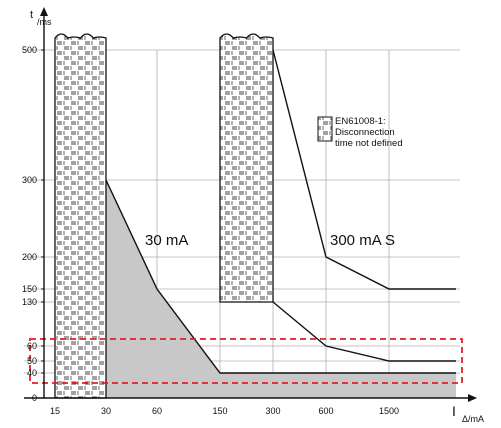 The image size is (501, 428). What do you see at coordinates (106, 411) in the screenshot?
I see `x-tick-label: 30` at bounding box center [106, 411].